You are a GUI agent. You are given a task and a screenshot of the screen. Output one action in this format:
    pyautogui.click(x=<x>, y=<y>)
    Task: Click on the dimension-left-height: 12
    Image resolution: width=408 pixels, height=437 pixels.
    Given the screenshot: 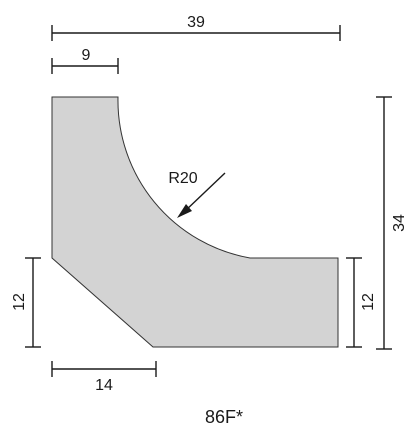 What is the action you would take?
    pyautogui.click(x=26, y=302)
    